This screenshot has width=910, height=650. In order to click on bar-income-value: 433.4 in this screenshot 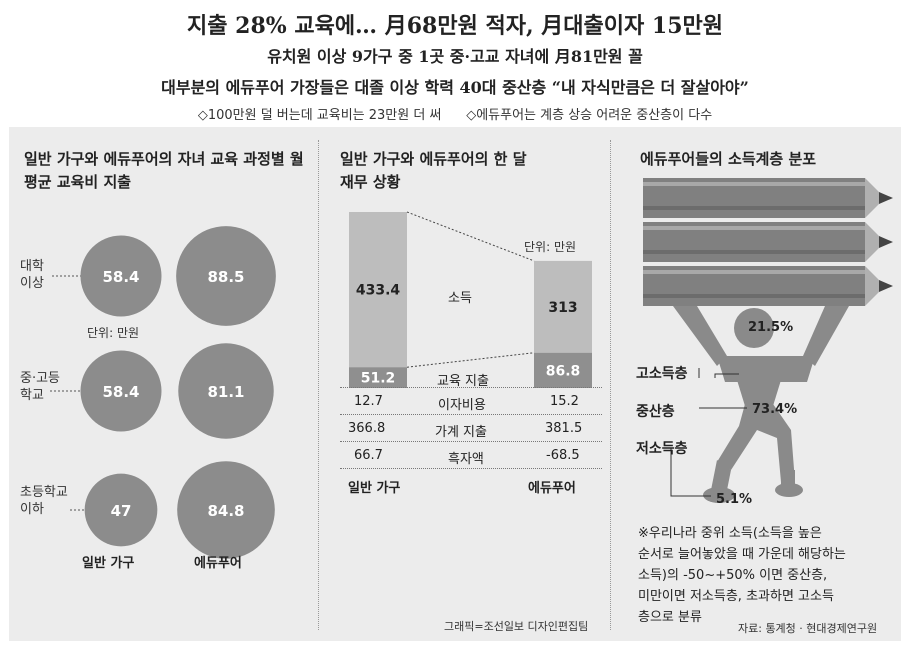, I will do `click(378, 291)`.